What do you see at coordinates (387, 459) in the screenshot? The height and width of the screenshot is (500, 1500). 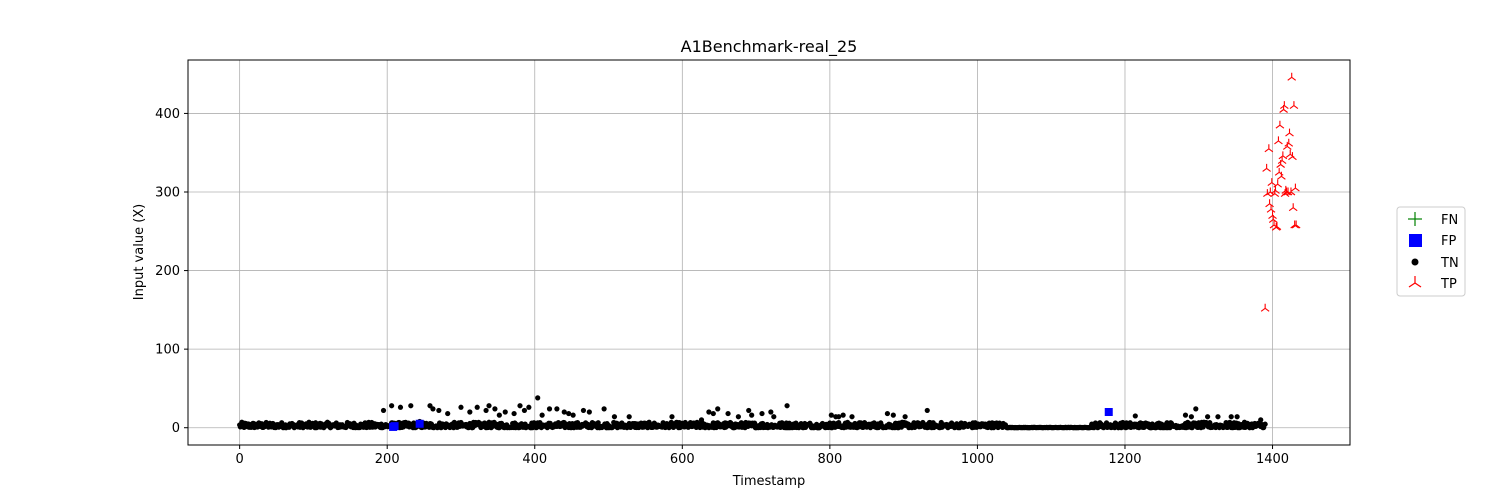 I see `x-tick-label: 200` at bounding box center [387, 459].